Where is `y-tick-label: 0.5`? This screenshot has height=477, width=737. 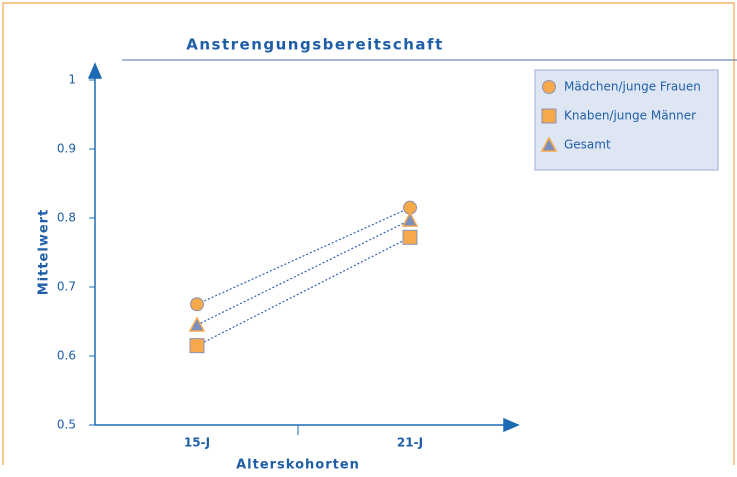
y-tick-label: 0.5 is located at coordinates (66, 425).